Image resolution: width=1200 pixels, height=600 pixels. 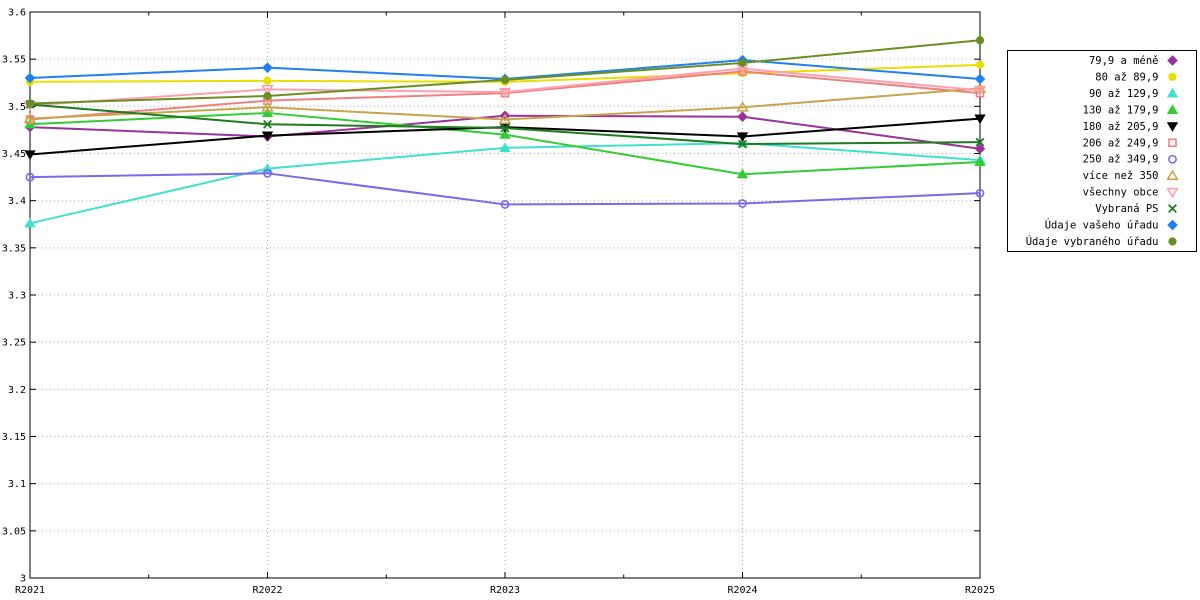 I want to click on legend-entry: Údaje vašeho úřadu, so click(x=1111, y=225).